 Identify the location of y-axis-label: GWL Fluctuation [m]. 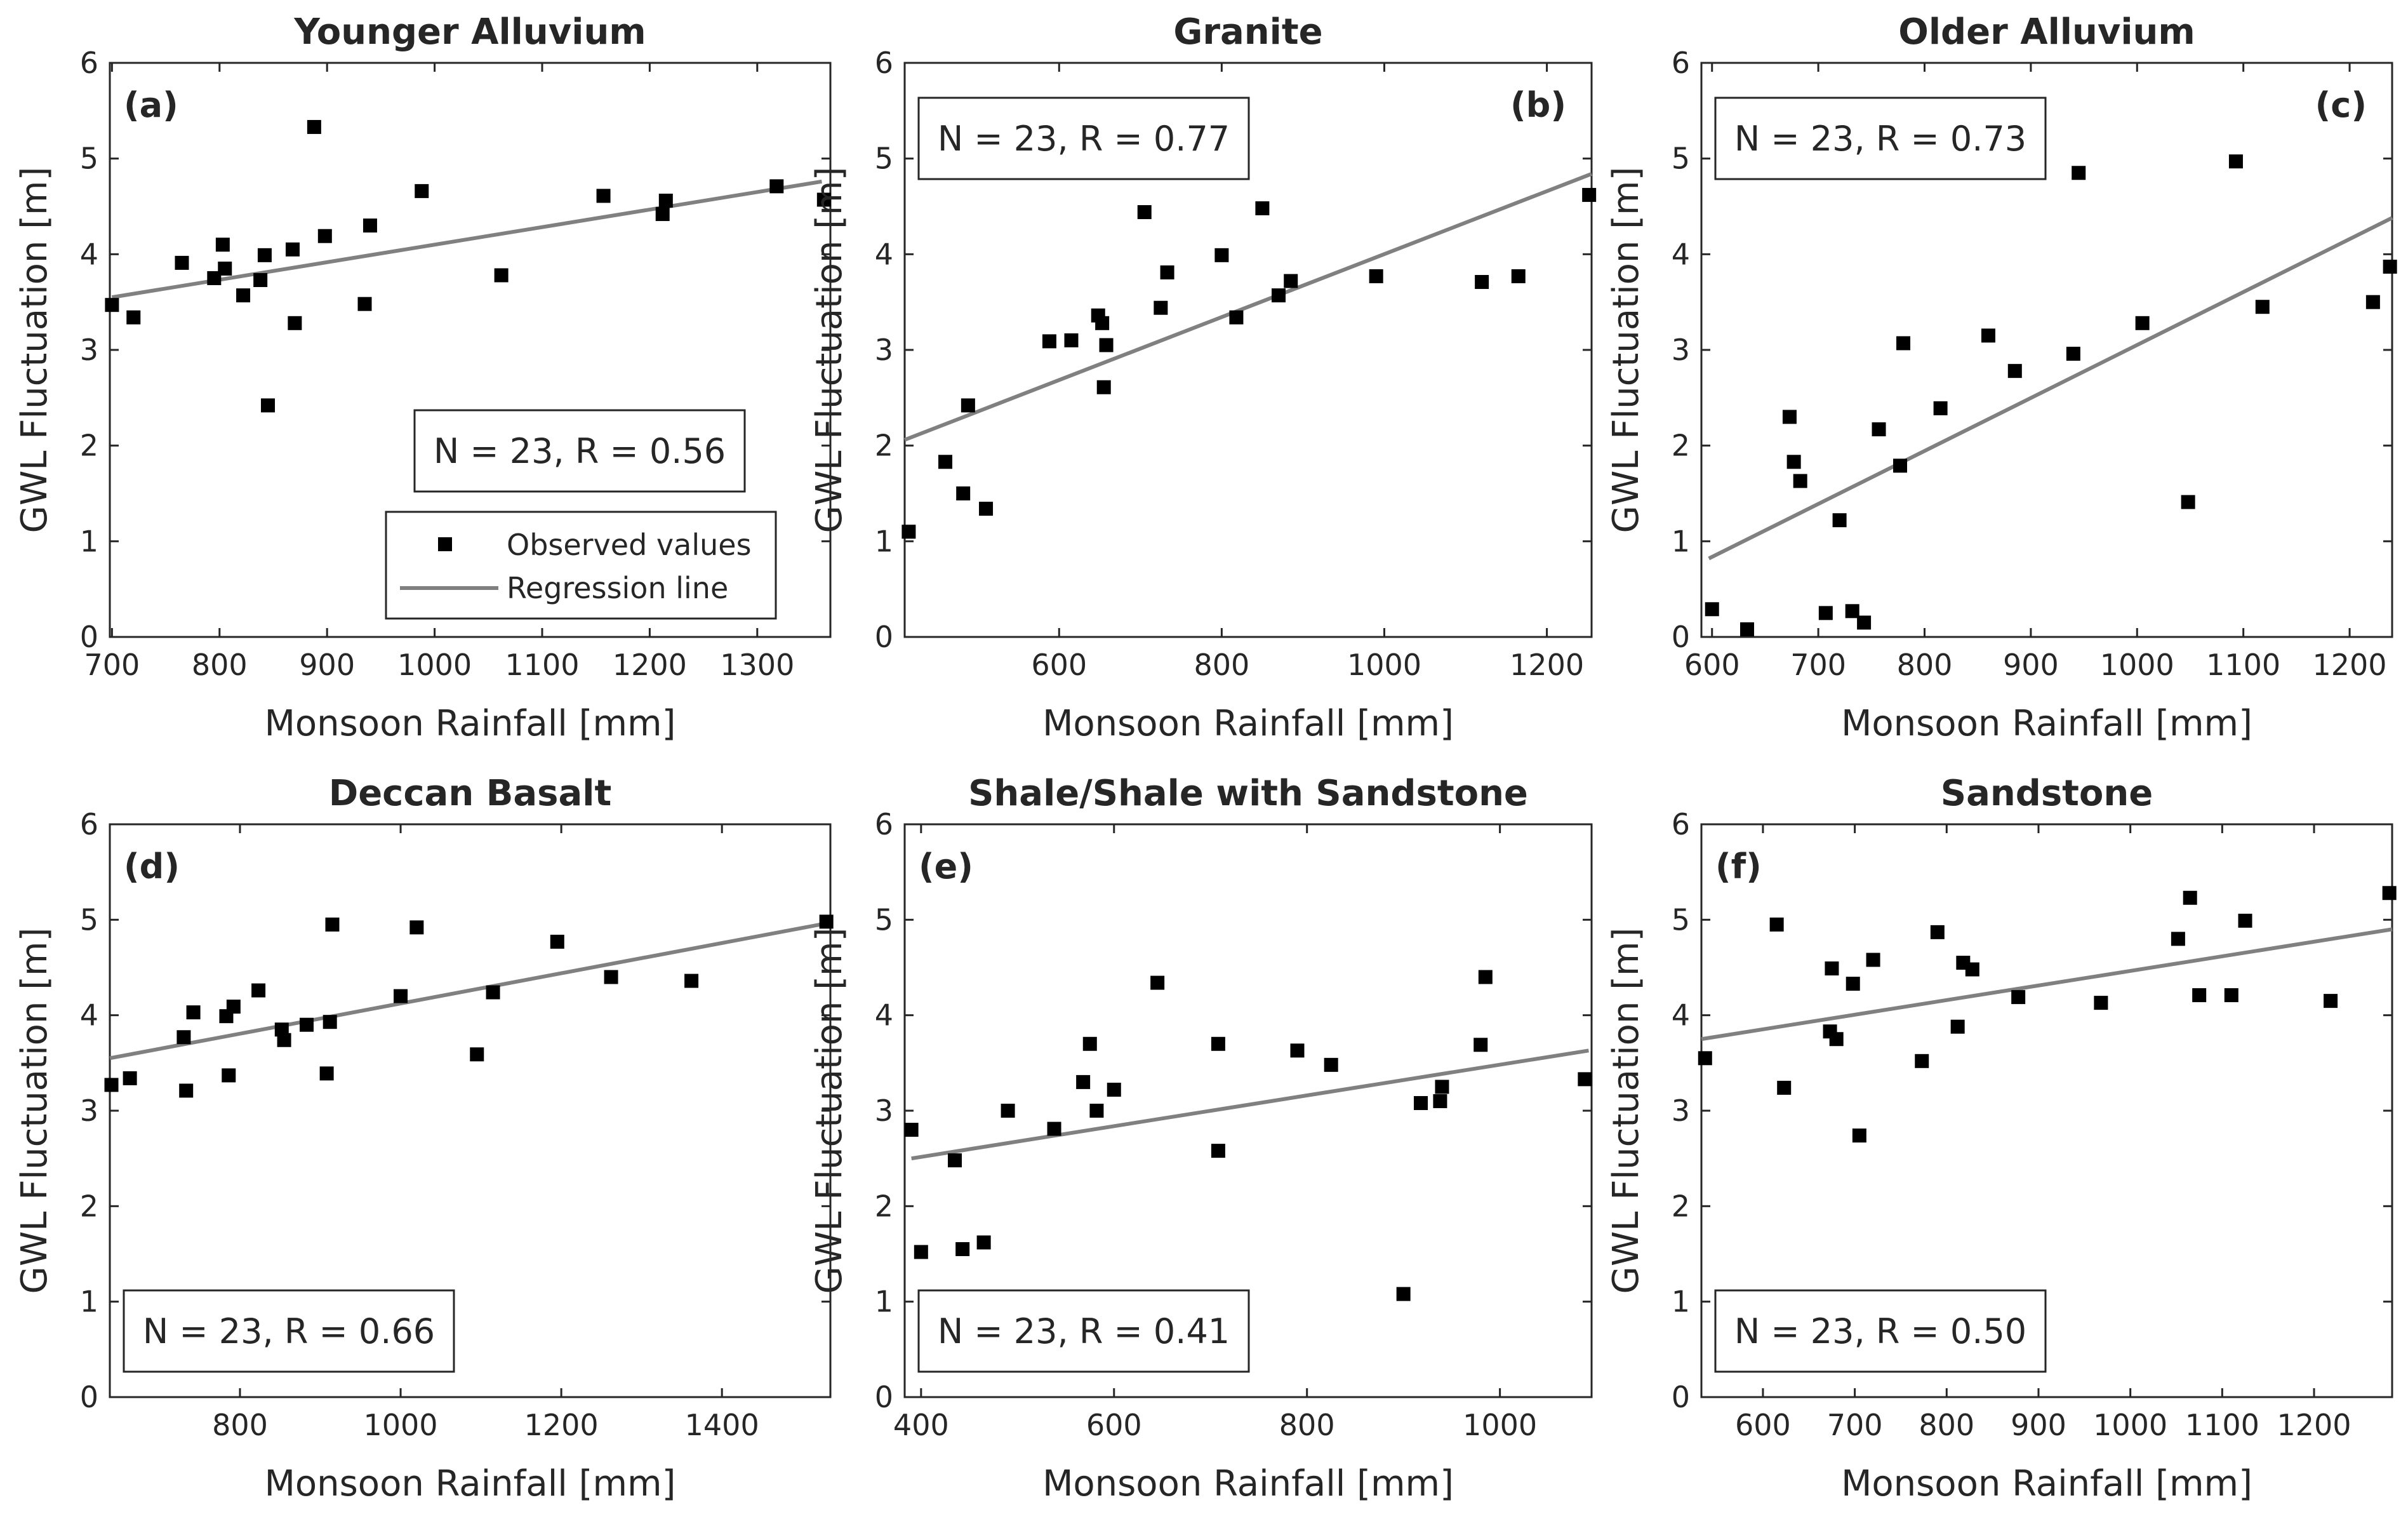
(829, 1111).